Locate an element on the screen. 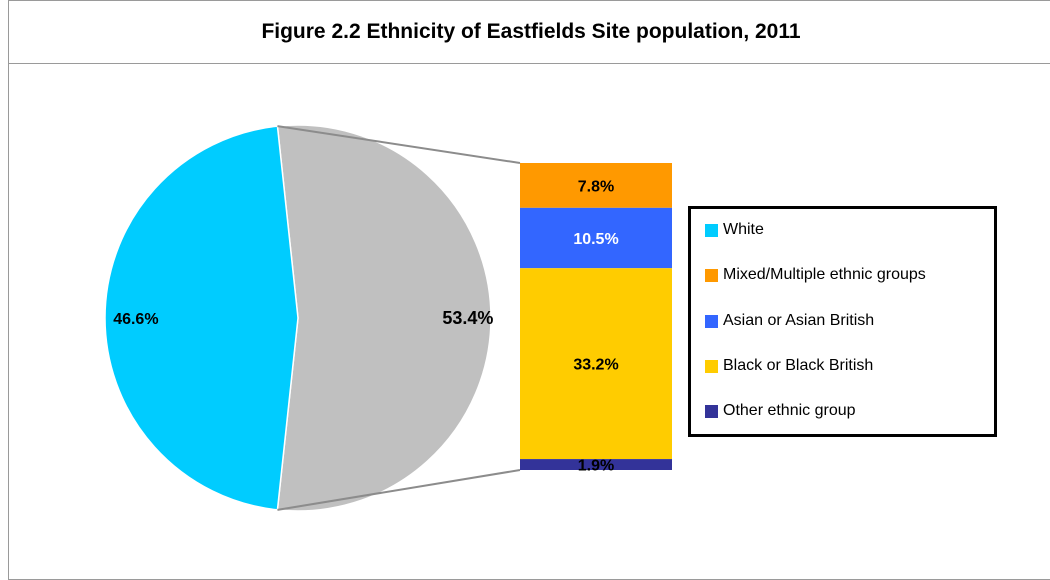 This screenshot has height=580, width=1050. pie-label-other-expanded-: 53.4% is located at coordinates (467, 318).